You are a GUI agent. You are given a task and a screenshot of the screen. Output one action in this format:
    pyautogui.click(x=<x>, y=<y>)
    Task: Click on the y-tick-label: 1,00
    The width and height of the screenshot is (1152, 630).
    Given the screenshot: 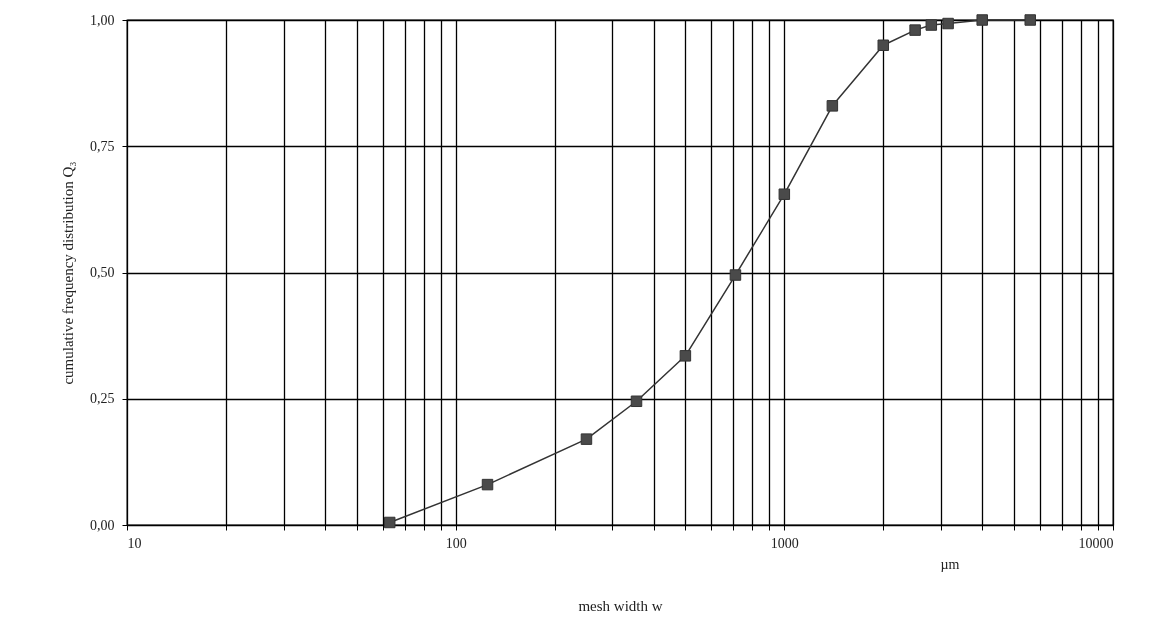 What is the action you would take?
    pyautogui.click(x=102, y=20)
    